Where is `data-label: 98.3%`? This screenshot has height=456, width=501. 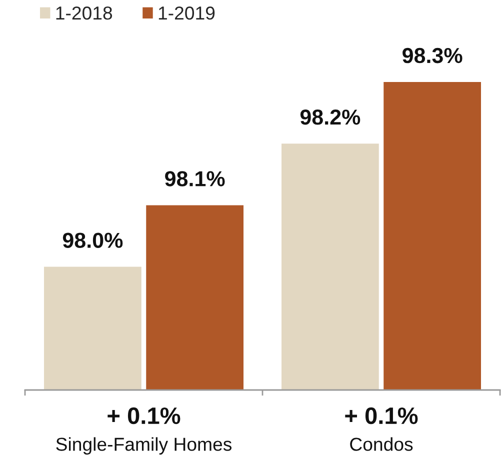
data-label: 98.3% is located at coordinates (432, 56).